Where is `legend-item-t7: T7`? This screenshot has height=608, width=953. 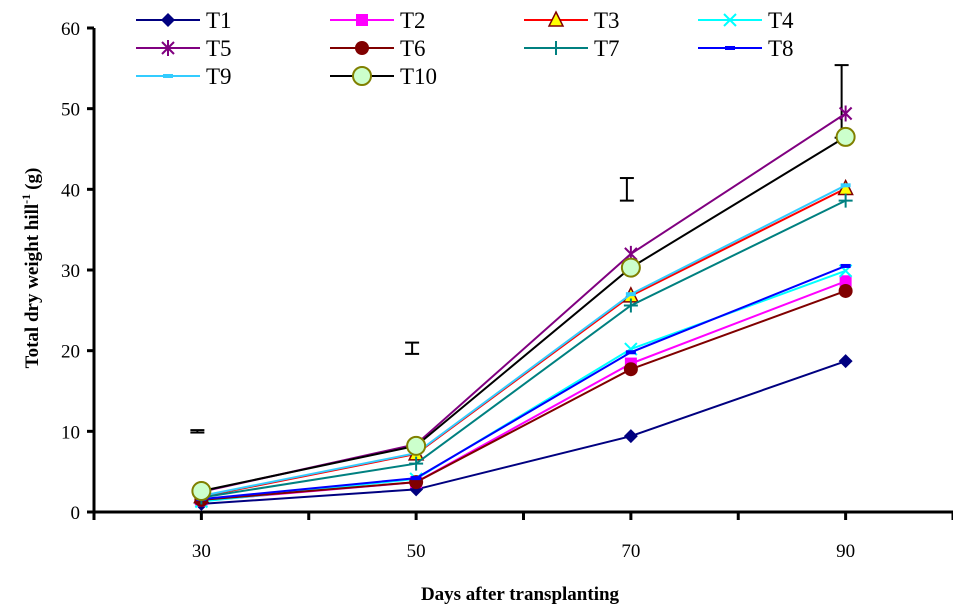
legend-item-t7: T7 is located at coordinates (572, 48).